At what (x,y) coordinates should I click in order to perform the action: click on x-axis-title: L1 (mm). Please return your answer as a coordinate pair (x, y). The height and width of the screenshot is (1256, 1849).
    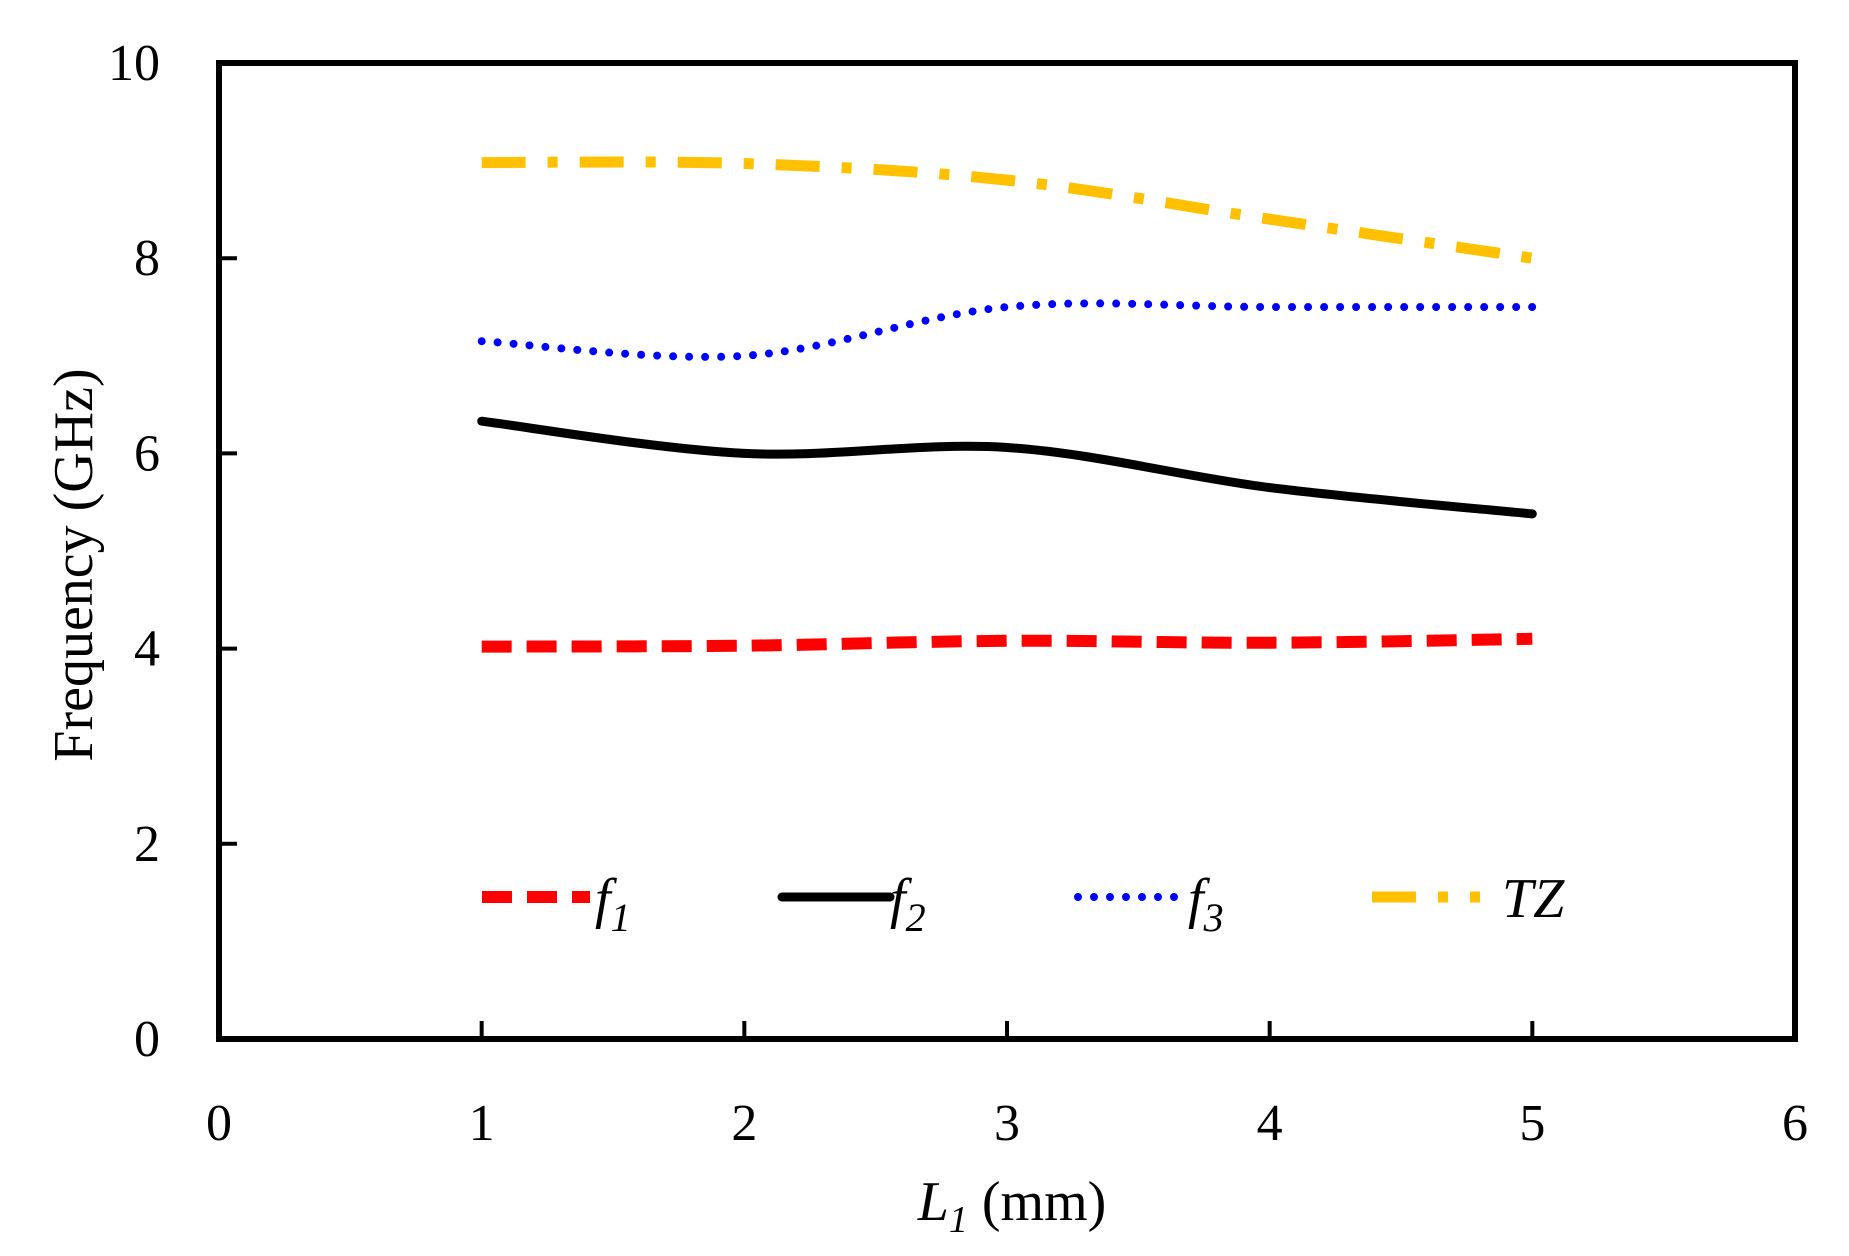
    Looking at the image, I should click on (1012, 1206).